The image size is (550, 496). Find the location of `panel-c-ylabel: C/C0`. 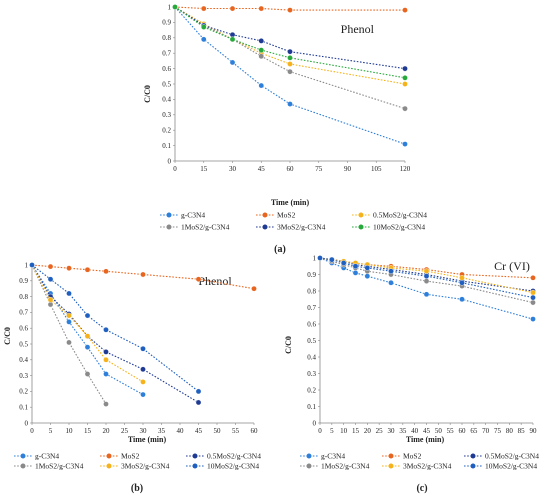

panel-c-ylabel: C/C0 is located at coordinates (288, 345).